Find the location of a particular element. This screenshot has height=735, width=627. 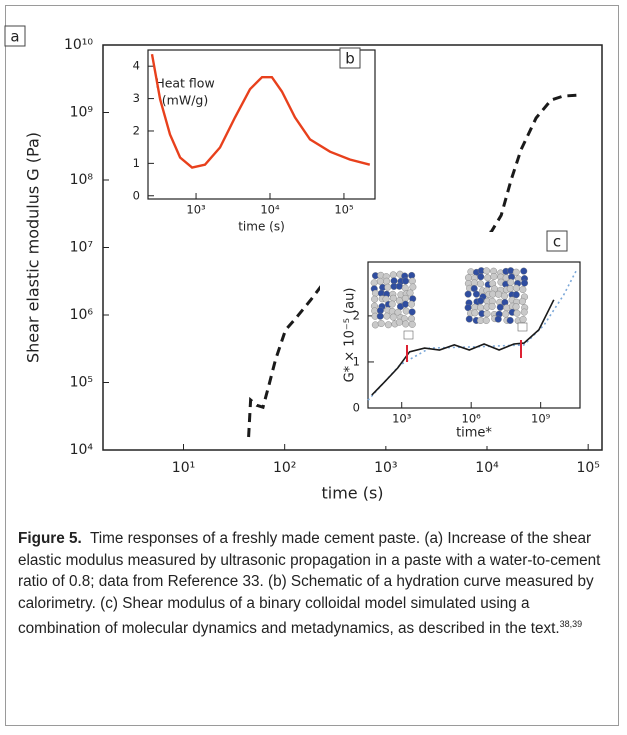

marker-box is located at coordinates (408, 335).